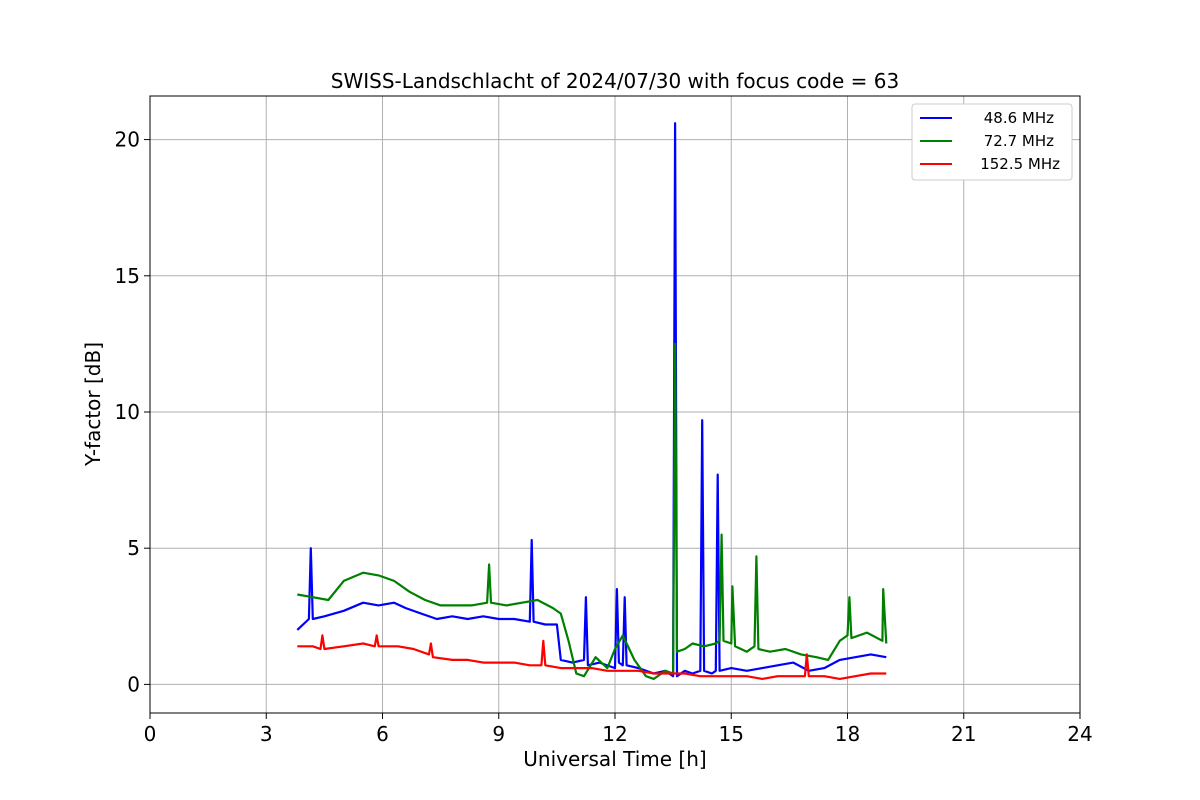 This screenshot has height=800, width=1200. I want to click on x-tick-label: 24, so click(1079, 734).